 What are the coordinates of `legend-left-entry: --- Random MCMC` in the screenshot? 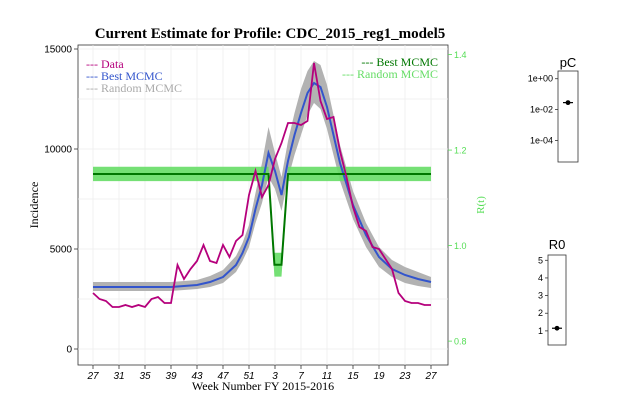 It's located at (134, 88).